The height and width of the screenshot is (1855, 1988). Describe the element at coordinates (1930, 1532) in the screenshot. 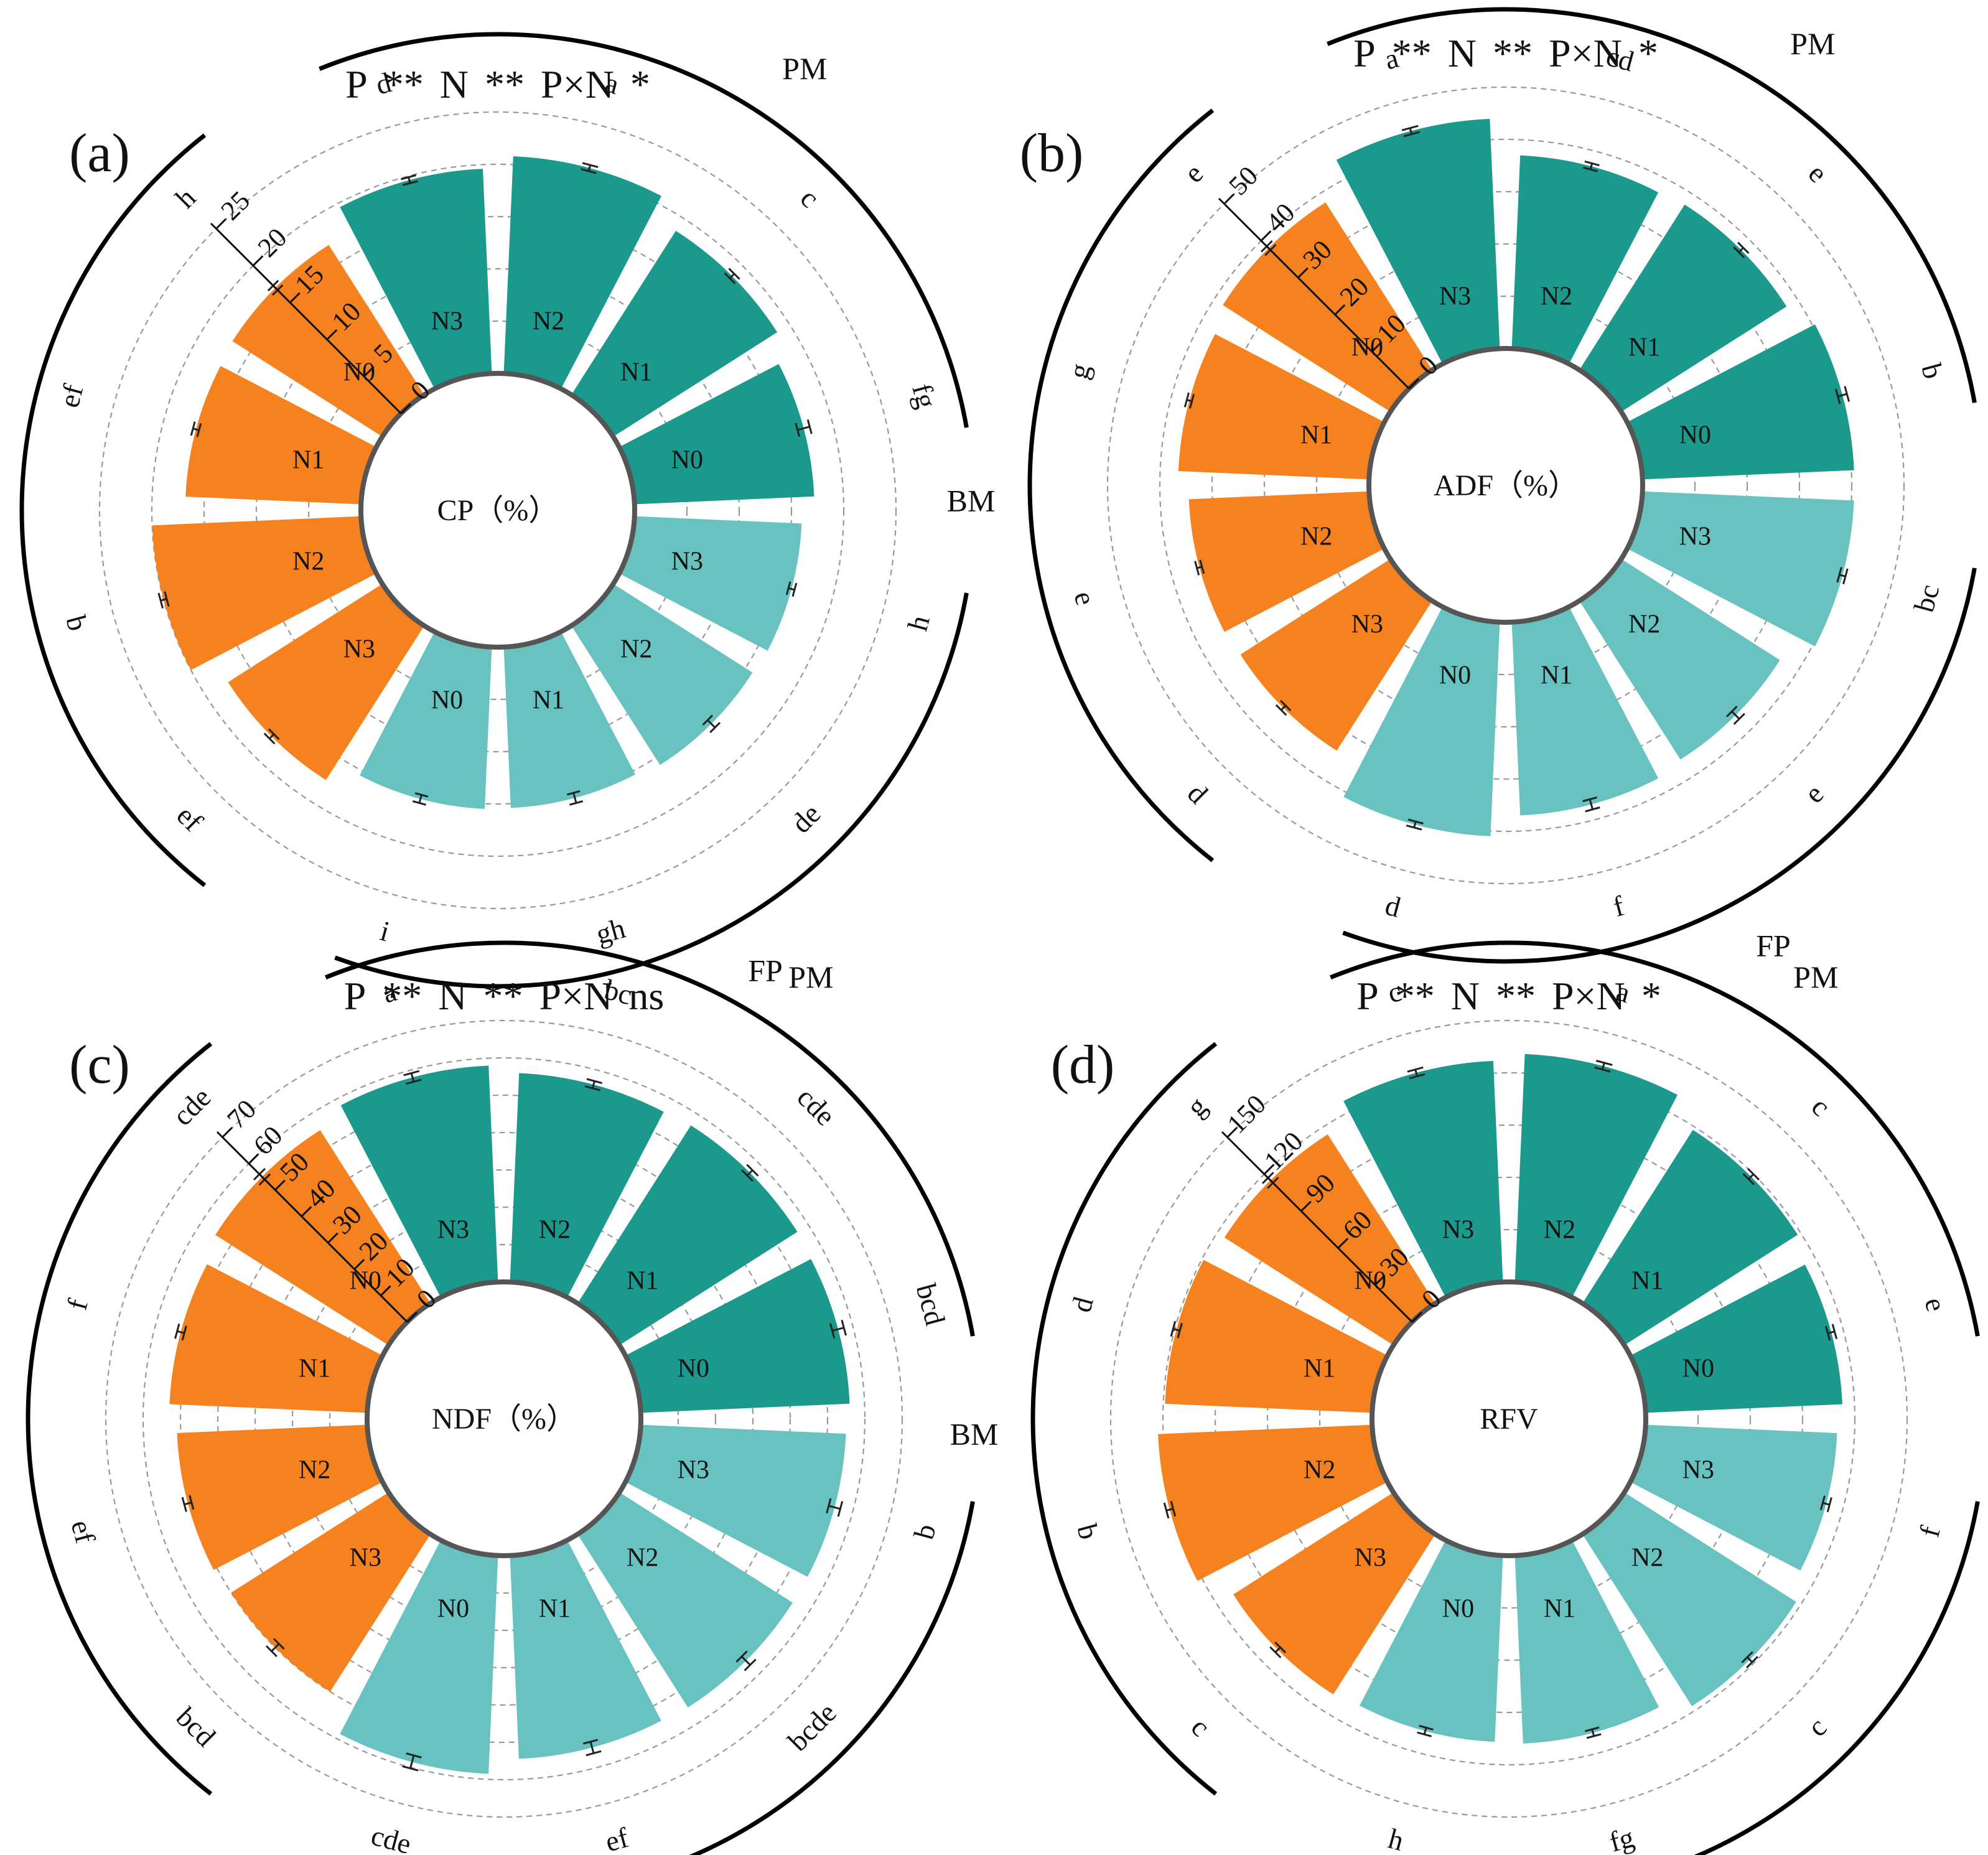

I see `letter-FP-N3: f` at that location.